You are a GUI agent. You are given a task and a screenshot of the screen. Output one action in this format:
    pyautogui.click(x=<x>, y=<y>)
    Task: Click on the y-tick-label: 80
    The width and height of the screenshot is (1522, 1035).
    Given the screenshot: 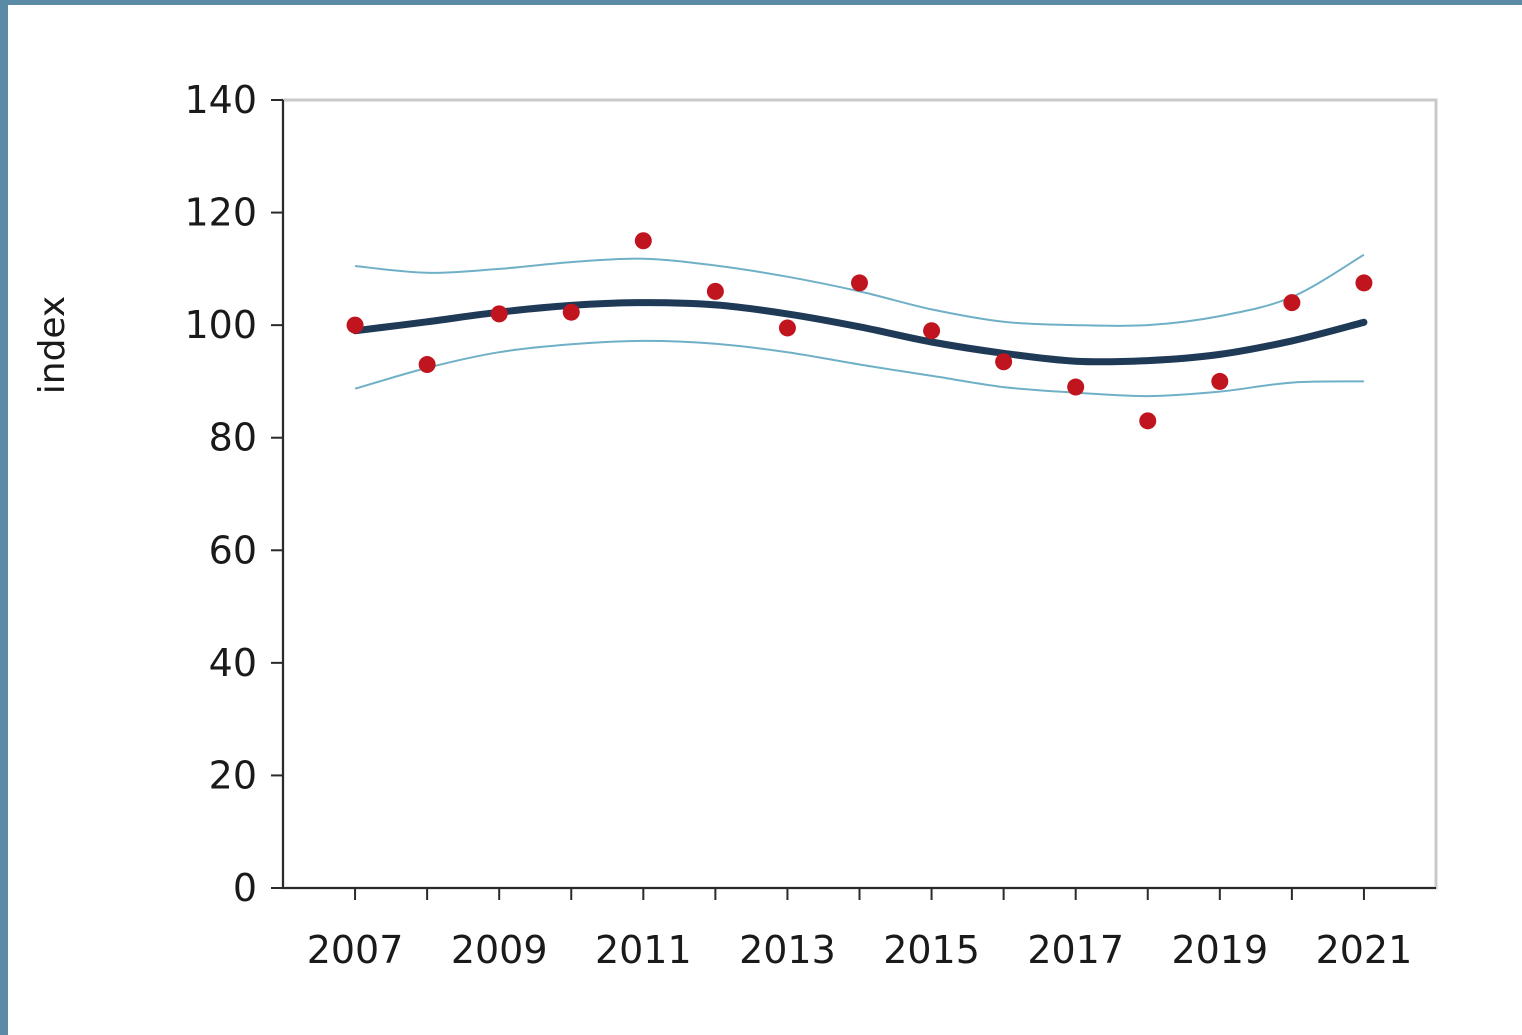 What is the action you would take?
    pyautogui.click(x=233, y=438)
    